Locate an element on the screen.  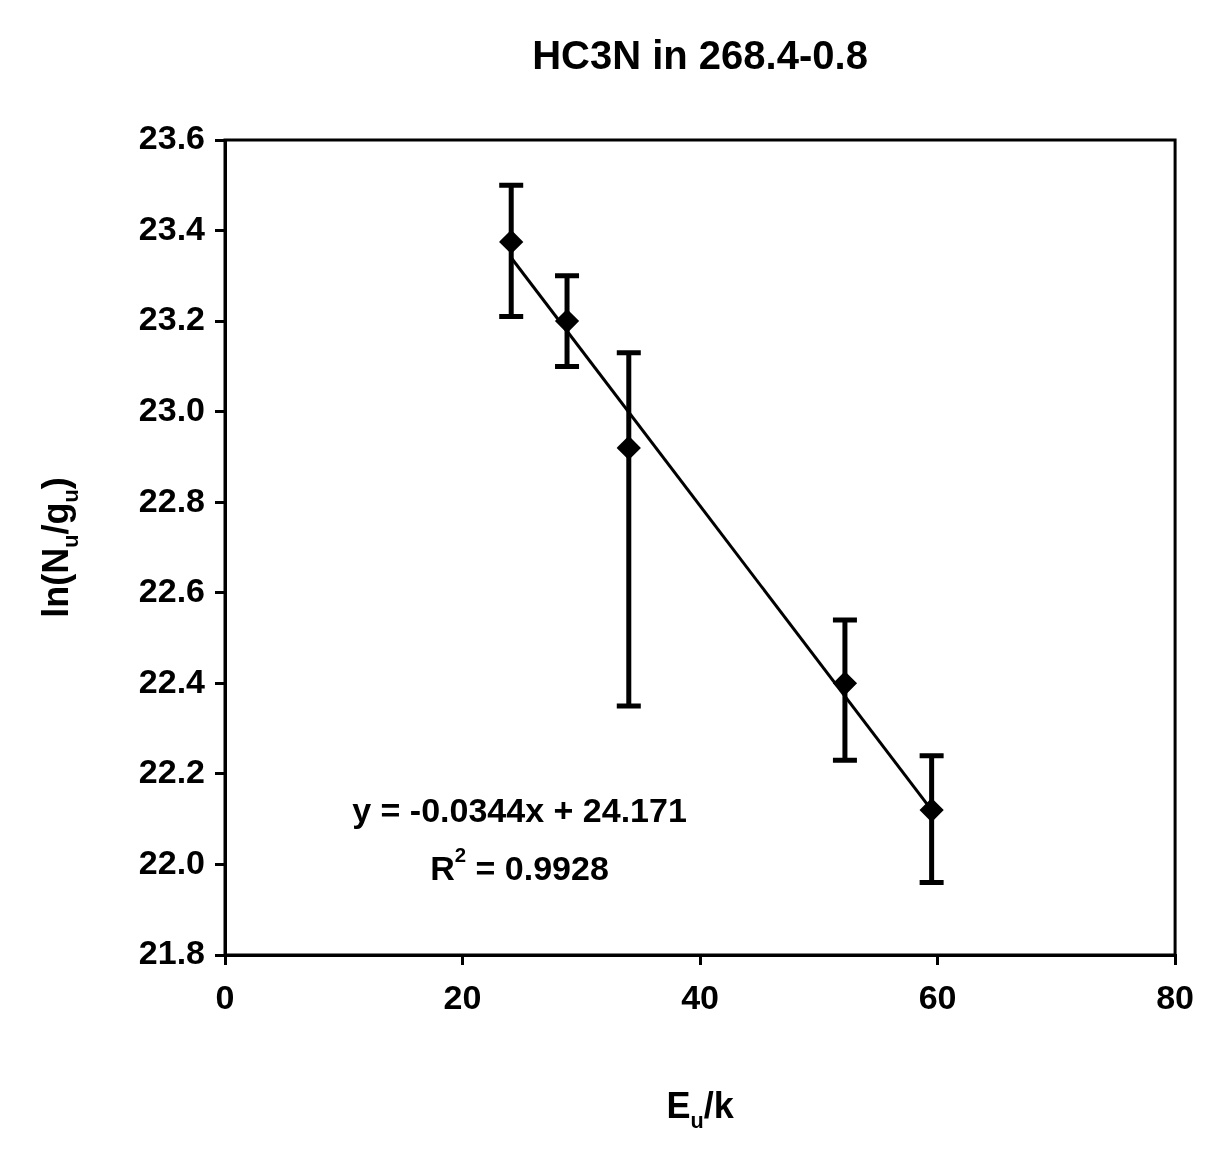
chart-title: HC3N in 268.4-0.8 is located at coordinates (700, 55).